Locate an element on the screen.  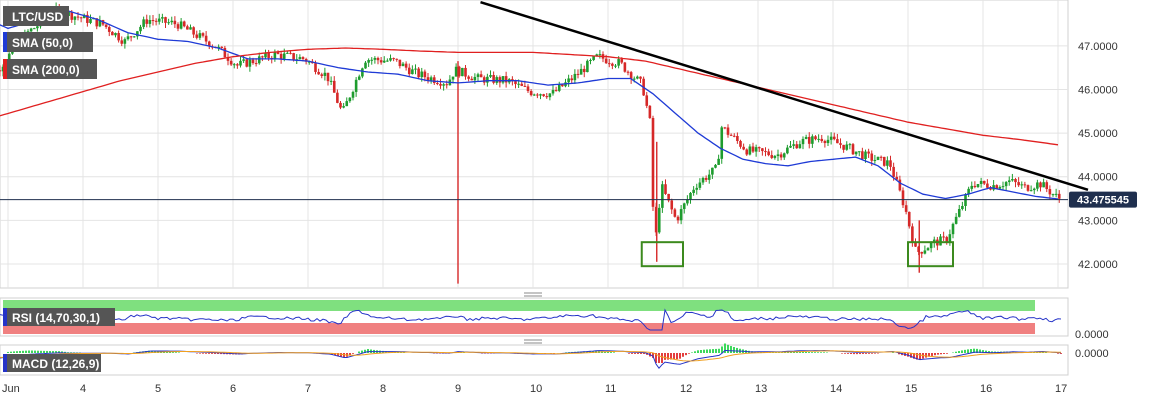
sma-200-label: SMA (200,0) is located at coordinates (46, 70).